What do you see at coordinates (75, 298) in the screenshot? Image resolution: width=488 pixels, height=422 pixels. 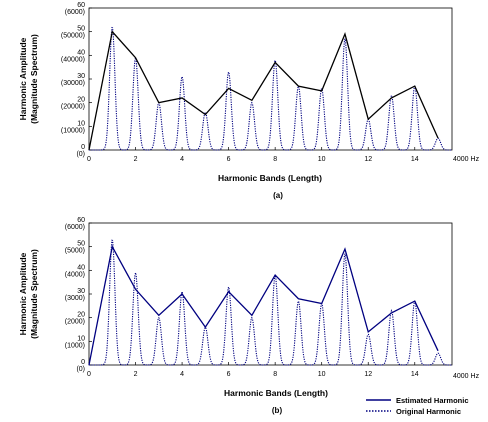 I see `y-tick-label-secondary: (3000)` at bounding box center [75, 298].